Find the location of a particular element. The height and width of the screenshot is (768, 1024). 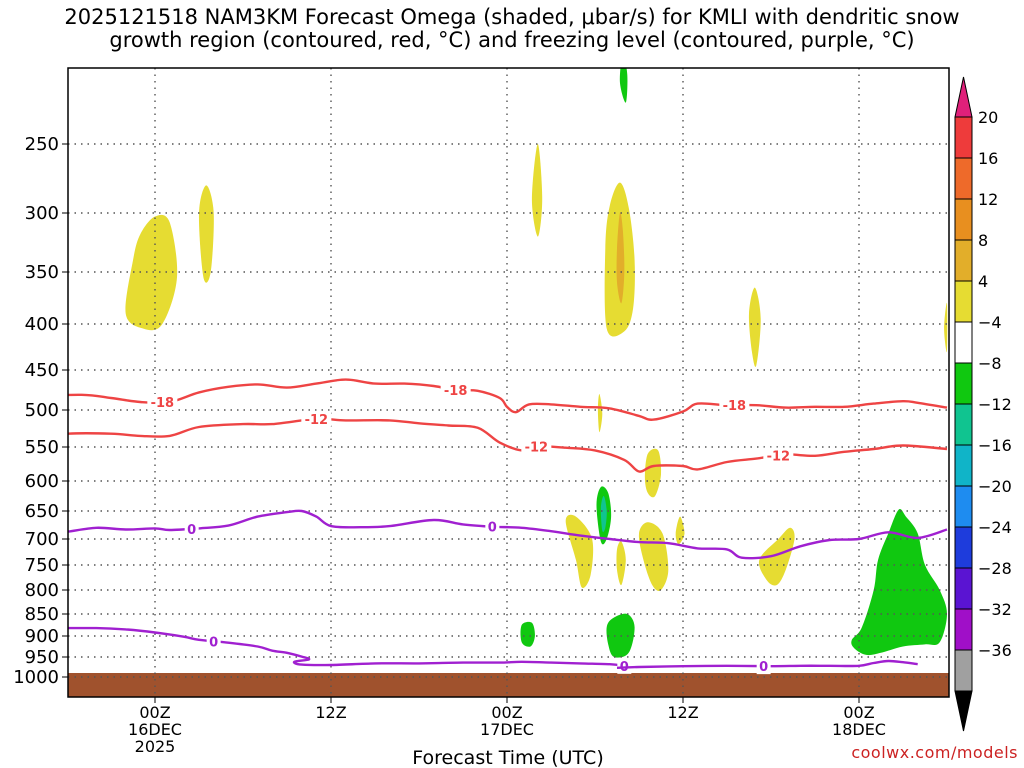

y-tick-label: 600 is located at coordinates (42, 481).